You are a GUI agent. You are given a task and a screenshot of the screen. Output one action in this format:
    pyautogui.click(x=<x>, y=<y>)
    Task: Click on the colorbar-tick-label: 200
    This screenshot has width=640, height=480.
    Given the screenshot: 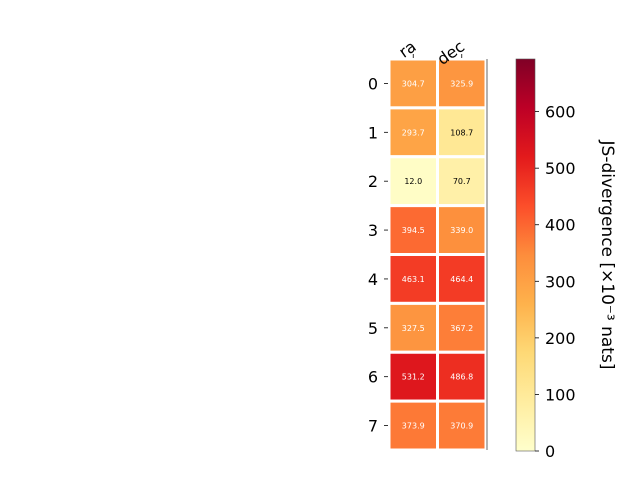 What is the action you would take?
    pyautogui.click(x=560, y=338)
    